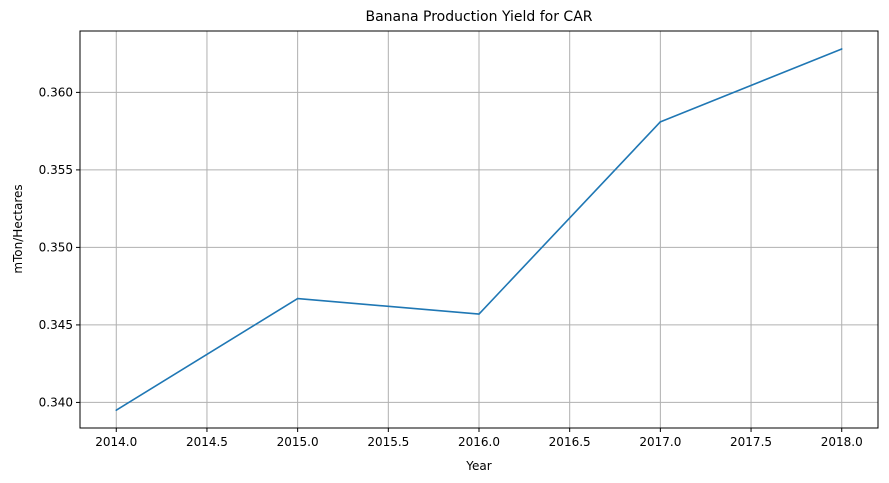 Image resolution: width=889 pixels, height=483 pixels. Describe the element at coordinates (56, 247) in the screenshot. I see `y-tick-label: 0.350` at that location.